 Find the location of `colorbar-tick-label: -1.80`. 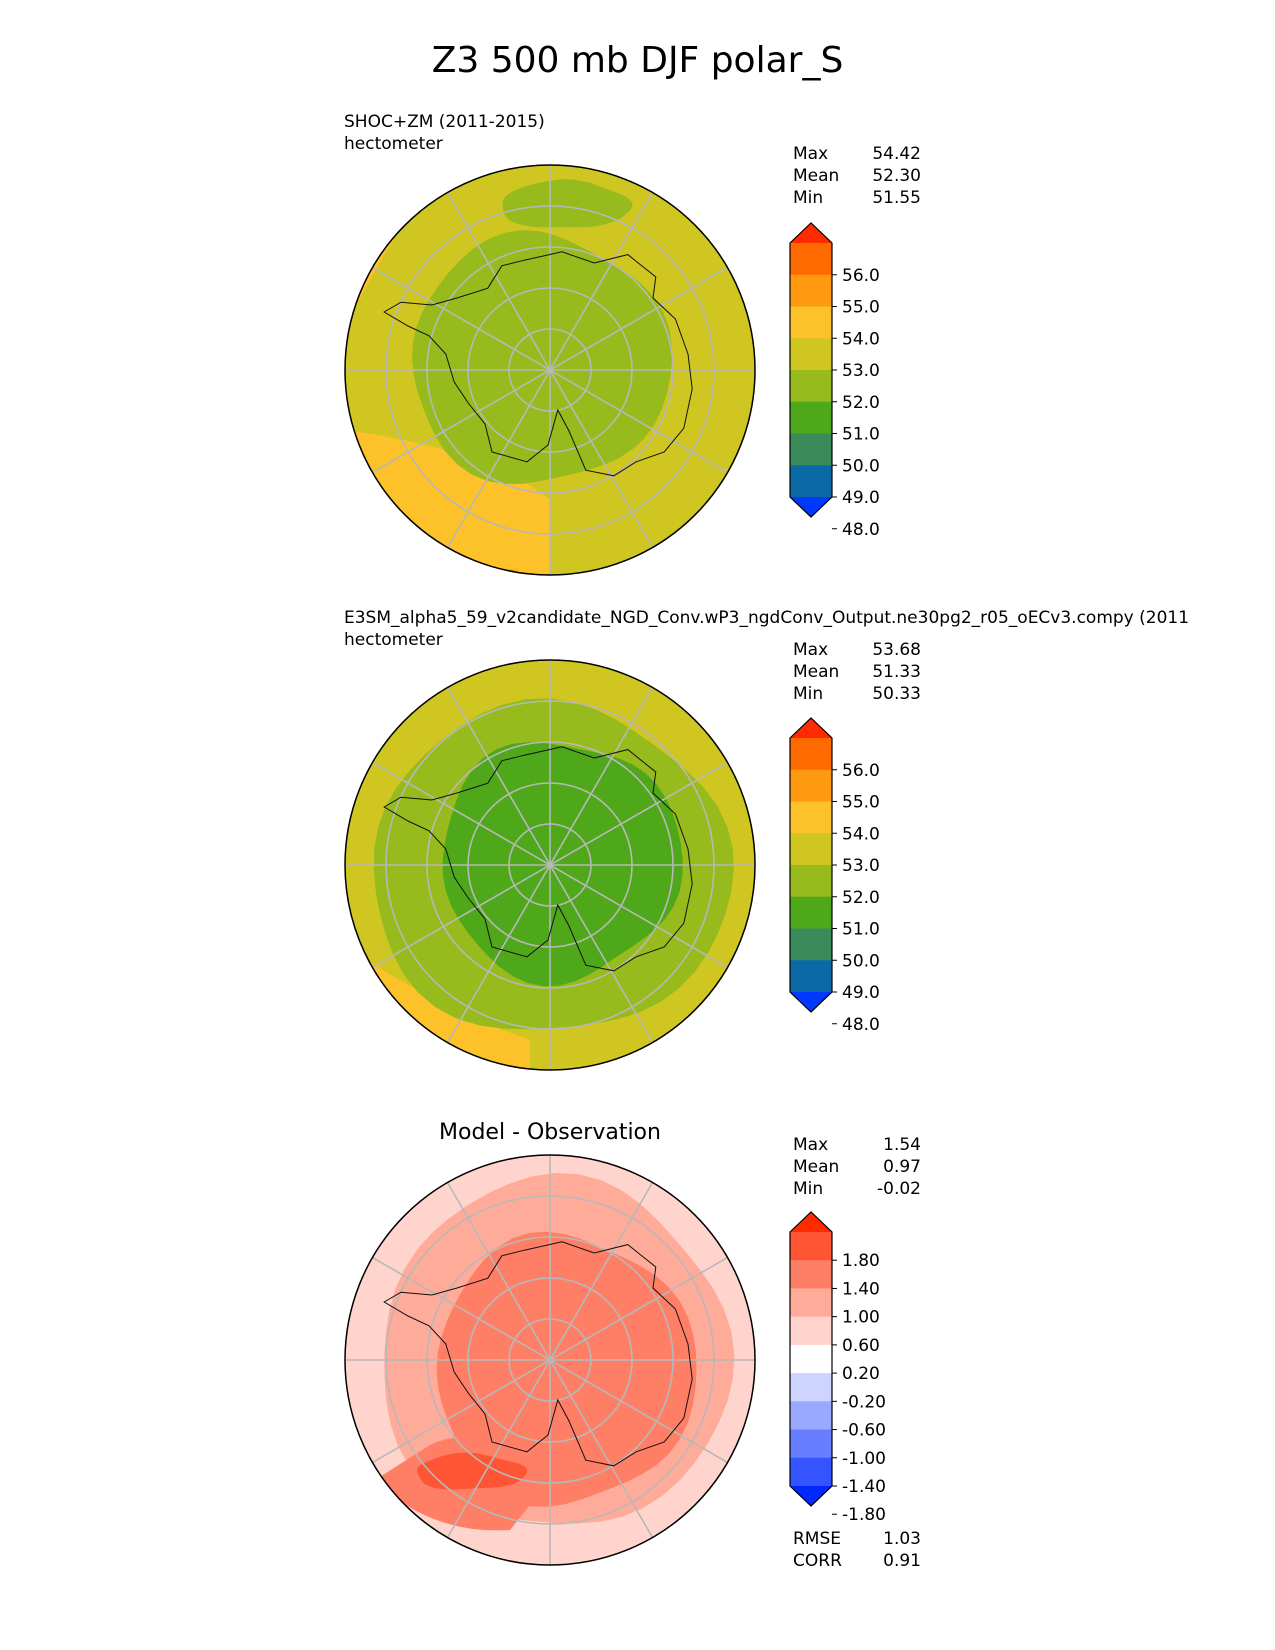

colorbar-tick-label: -1.80 is located at coordinates (864, 1515).